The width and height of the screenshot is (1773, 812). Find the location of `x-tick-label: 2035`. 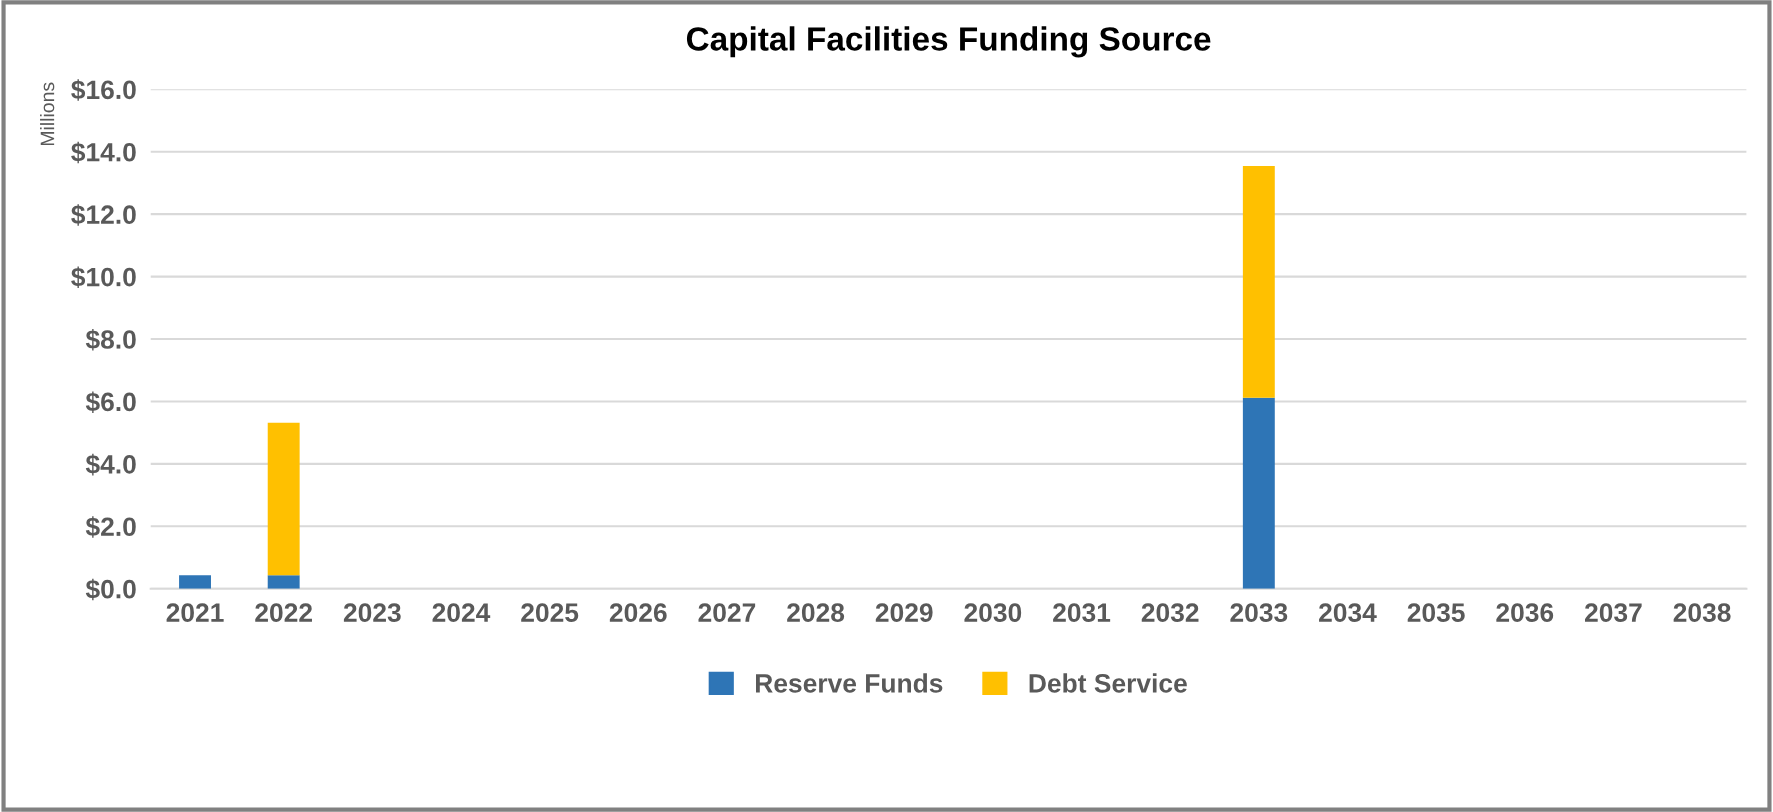

x-tick-label: 2035 is located at coordinates (1436, 613).